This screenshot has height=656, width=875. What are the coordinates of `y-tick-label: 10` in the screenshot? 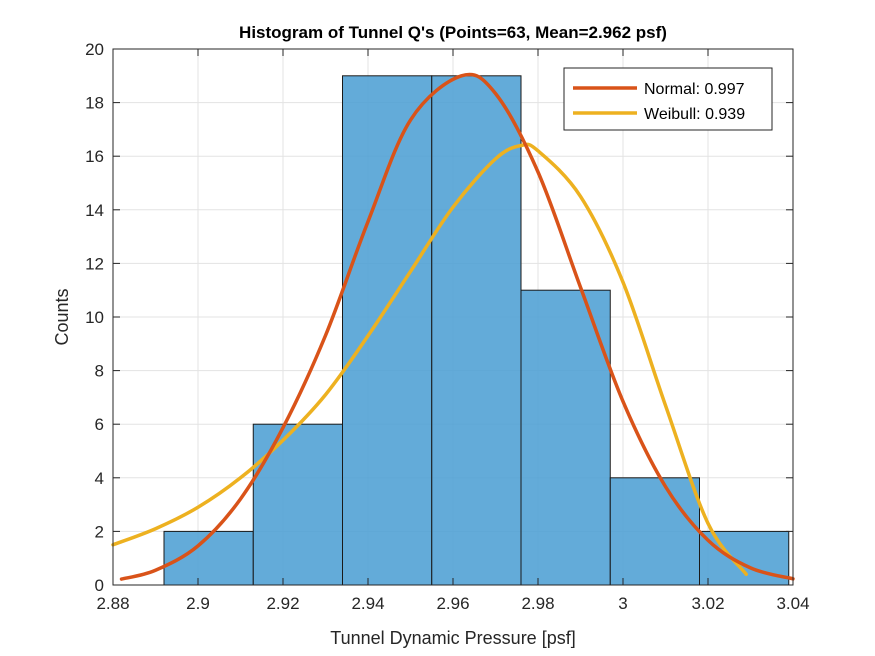 It's located at (94, 317).